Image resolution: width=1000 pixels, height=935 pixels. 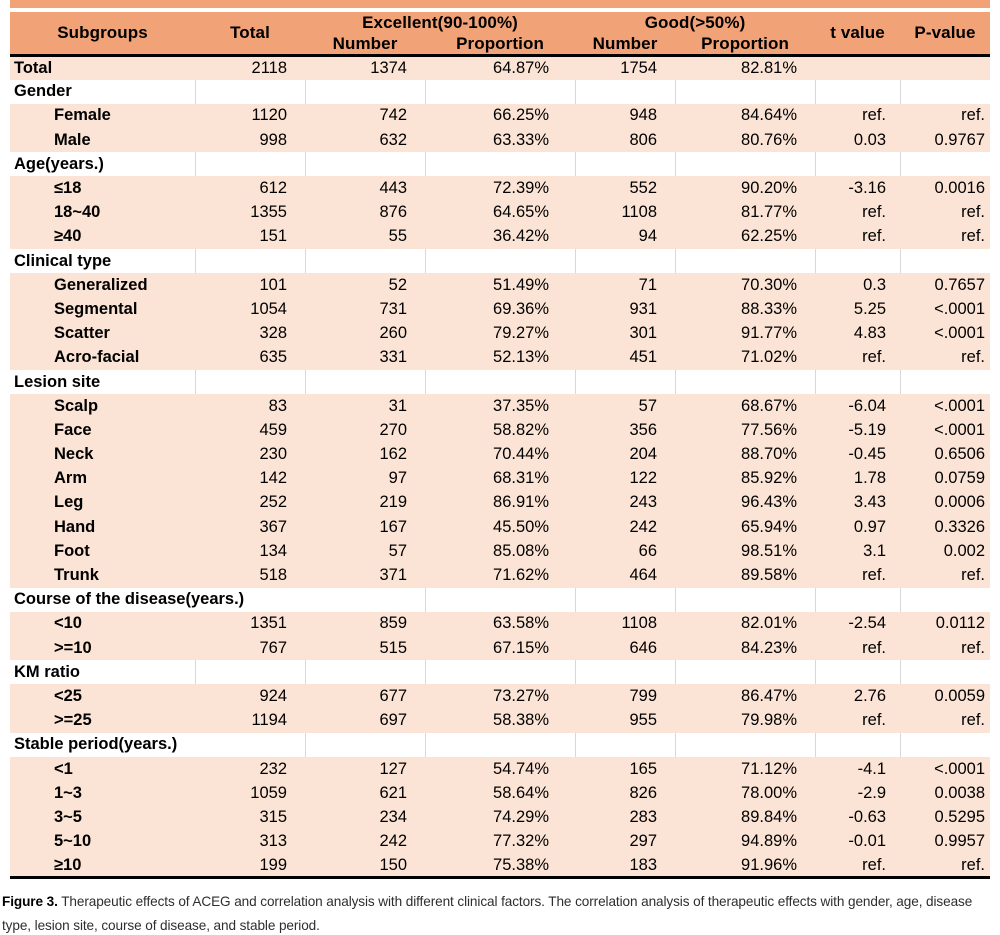 What do you see at coordinates (250, 67) in the screenshot?
I see `value-cell: 2118` at bounding box center [250, 67].